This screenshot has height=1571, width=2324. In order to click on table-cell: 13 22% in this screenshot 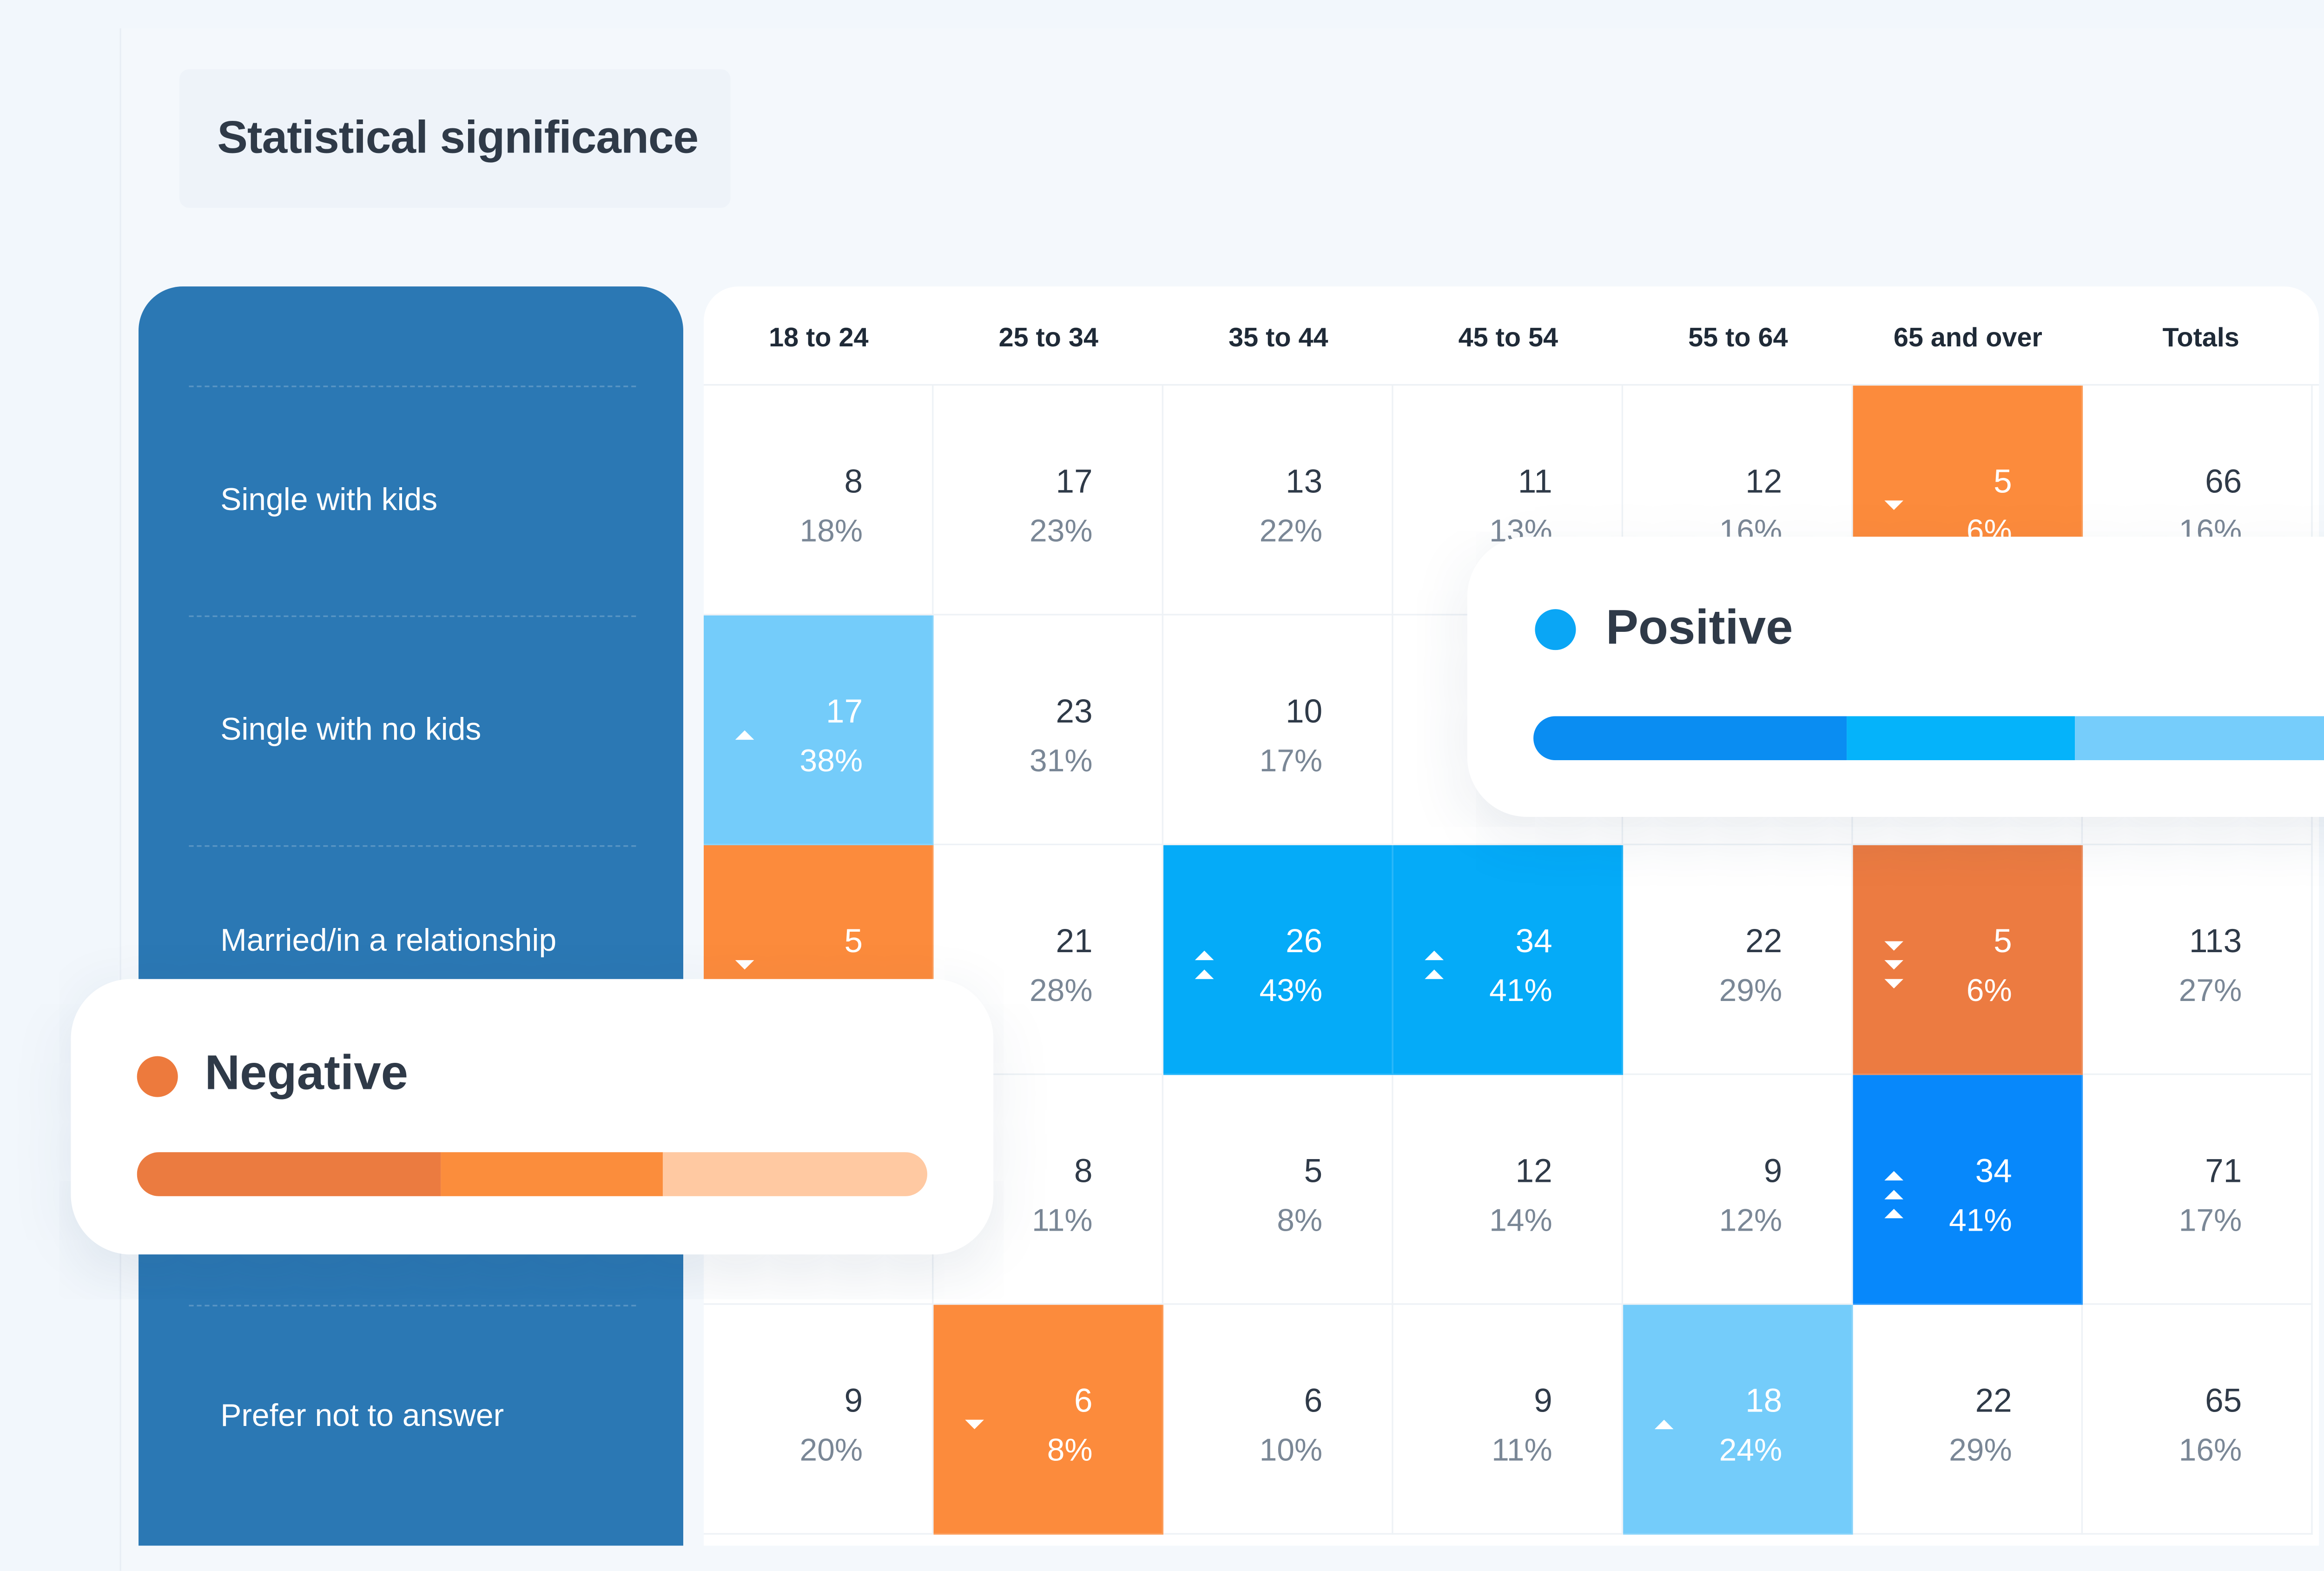, I will do `click(1278, 500)`.